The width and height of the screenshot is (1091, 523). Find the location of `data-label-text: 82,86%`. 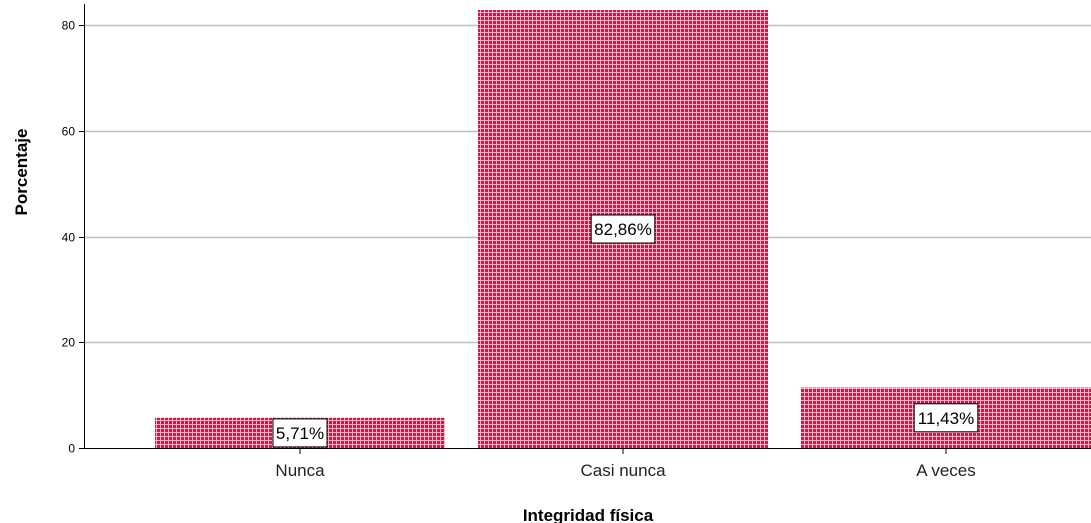

data-label-text: 82,86% is located at coordinates (623, 229).